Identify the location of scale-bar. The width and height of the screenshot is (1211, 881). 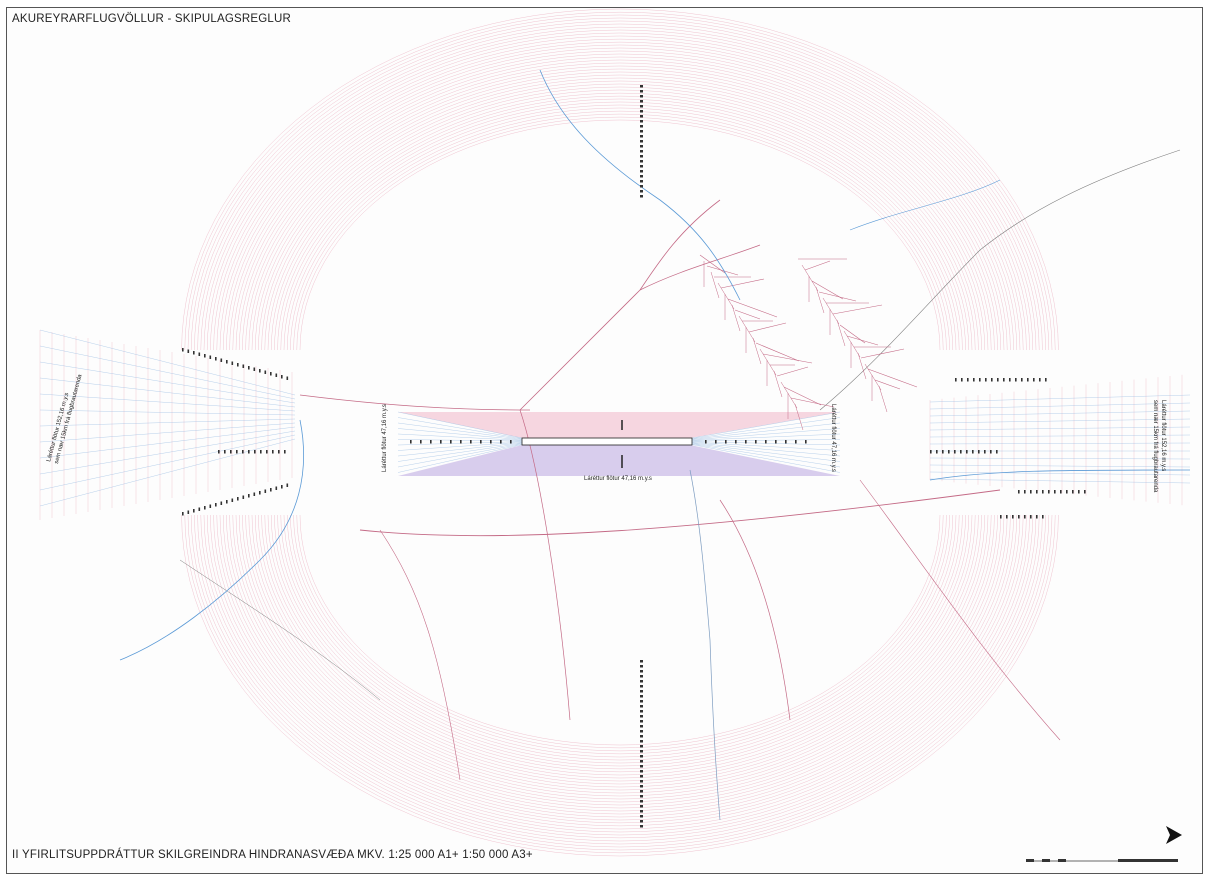
(1102, 860).